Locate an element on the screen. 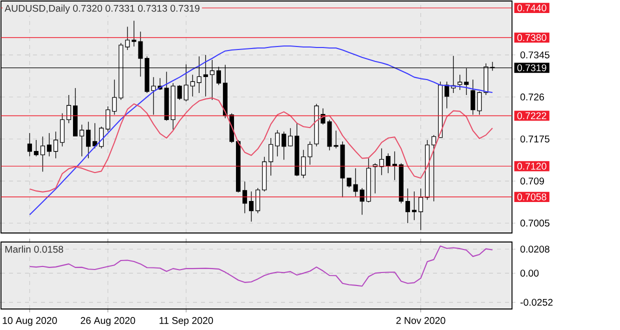  ref-line-label: 0.7222 is located at coordinates (531, 116).